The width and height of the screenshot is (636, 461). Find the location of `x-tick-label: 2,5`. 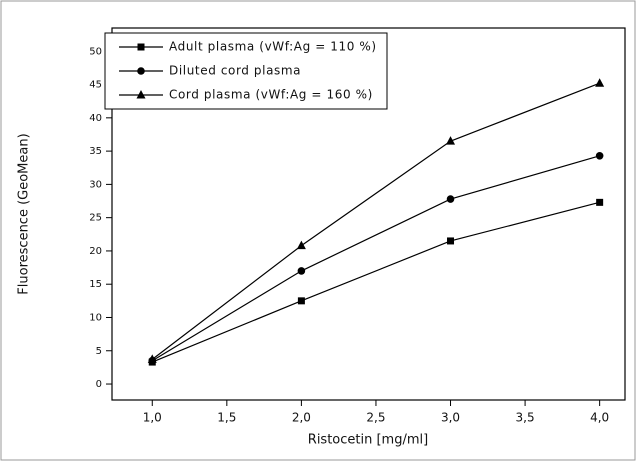

x-tick-label: 2,5 is located at coordinates (375, 418).